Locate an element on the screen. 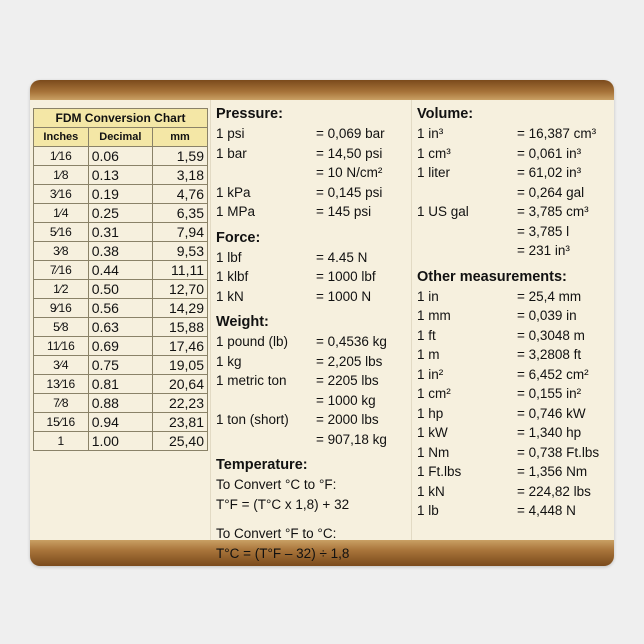 The height and width of the screenshot is (644, 644). conversion-unit: 1 lb is located at coordinates (428, 510).